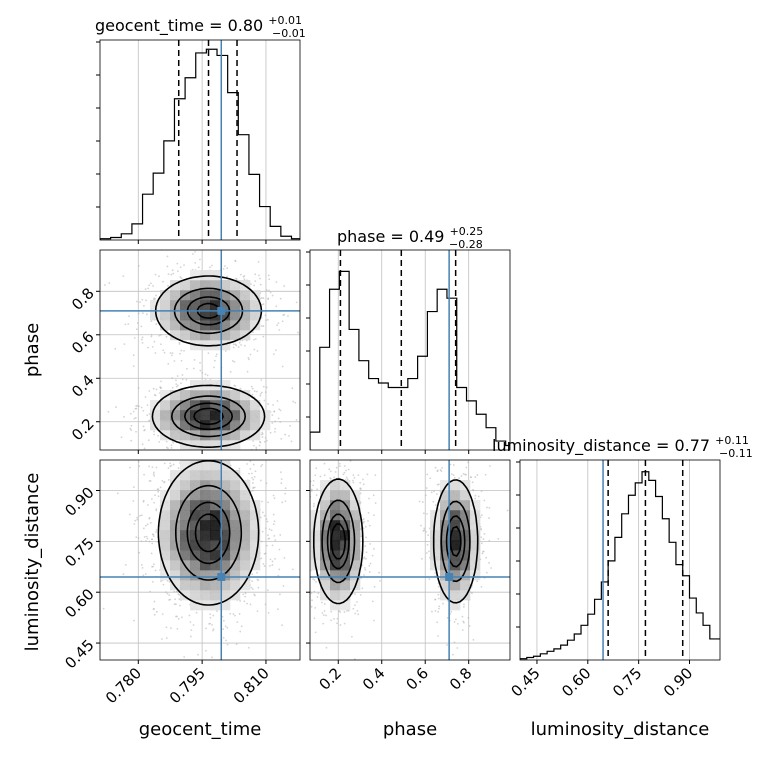 The width and height of the screenshot is (760, 760). What do you see at coordinates (79, 654) in the screenshot?
I see `ytick-label-luminosity-distance: 0.45` at bounding box center [79, 654].